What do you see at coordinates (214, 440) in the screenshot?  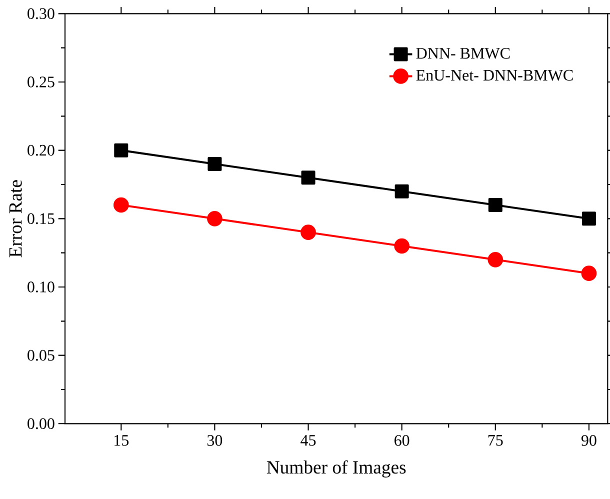 I see `x-tick-label: 30` at bounding box center [214, 440].